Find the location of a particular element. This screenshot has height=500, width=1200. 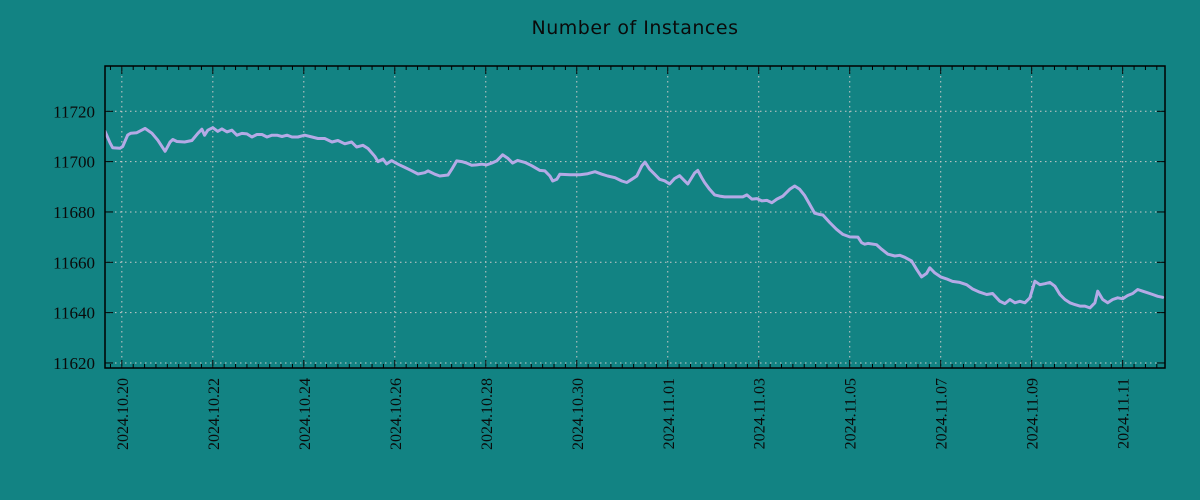

x-tick-label: 2024.10.20 is located at coordinates (123, 414).